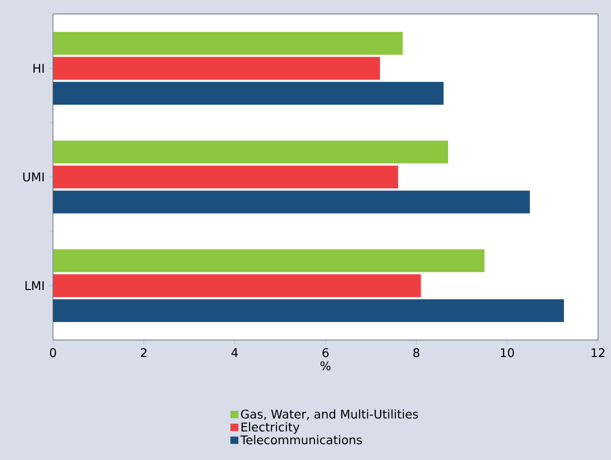 The height and width of the screenshot is (460, 611). What do you see at coordinates (301, 439) in the screenshot?
I see `legend-label: Telecommunications` at bounding box center [301, 439].